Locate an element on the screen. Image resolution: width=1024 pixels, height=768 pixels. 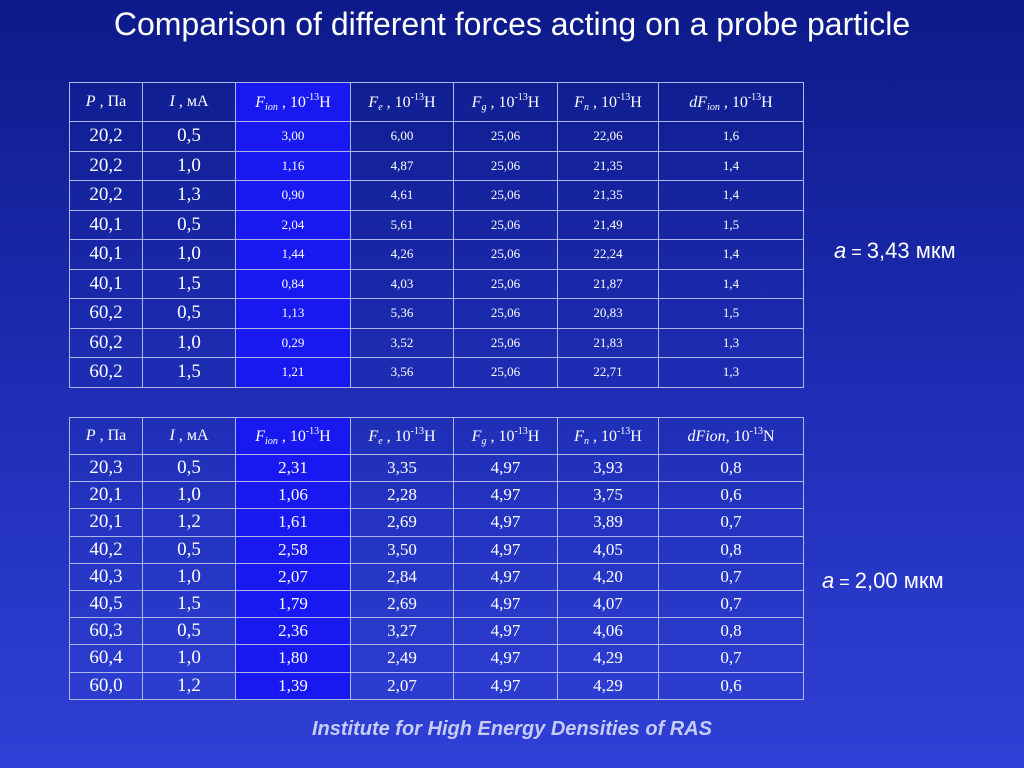
table-row: 60,2 1,5 1,21 3,56 25,06 22,71 1,3 is located at coordinates (436, 372).